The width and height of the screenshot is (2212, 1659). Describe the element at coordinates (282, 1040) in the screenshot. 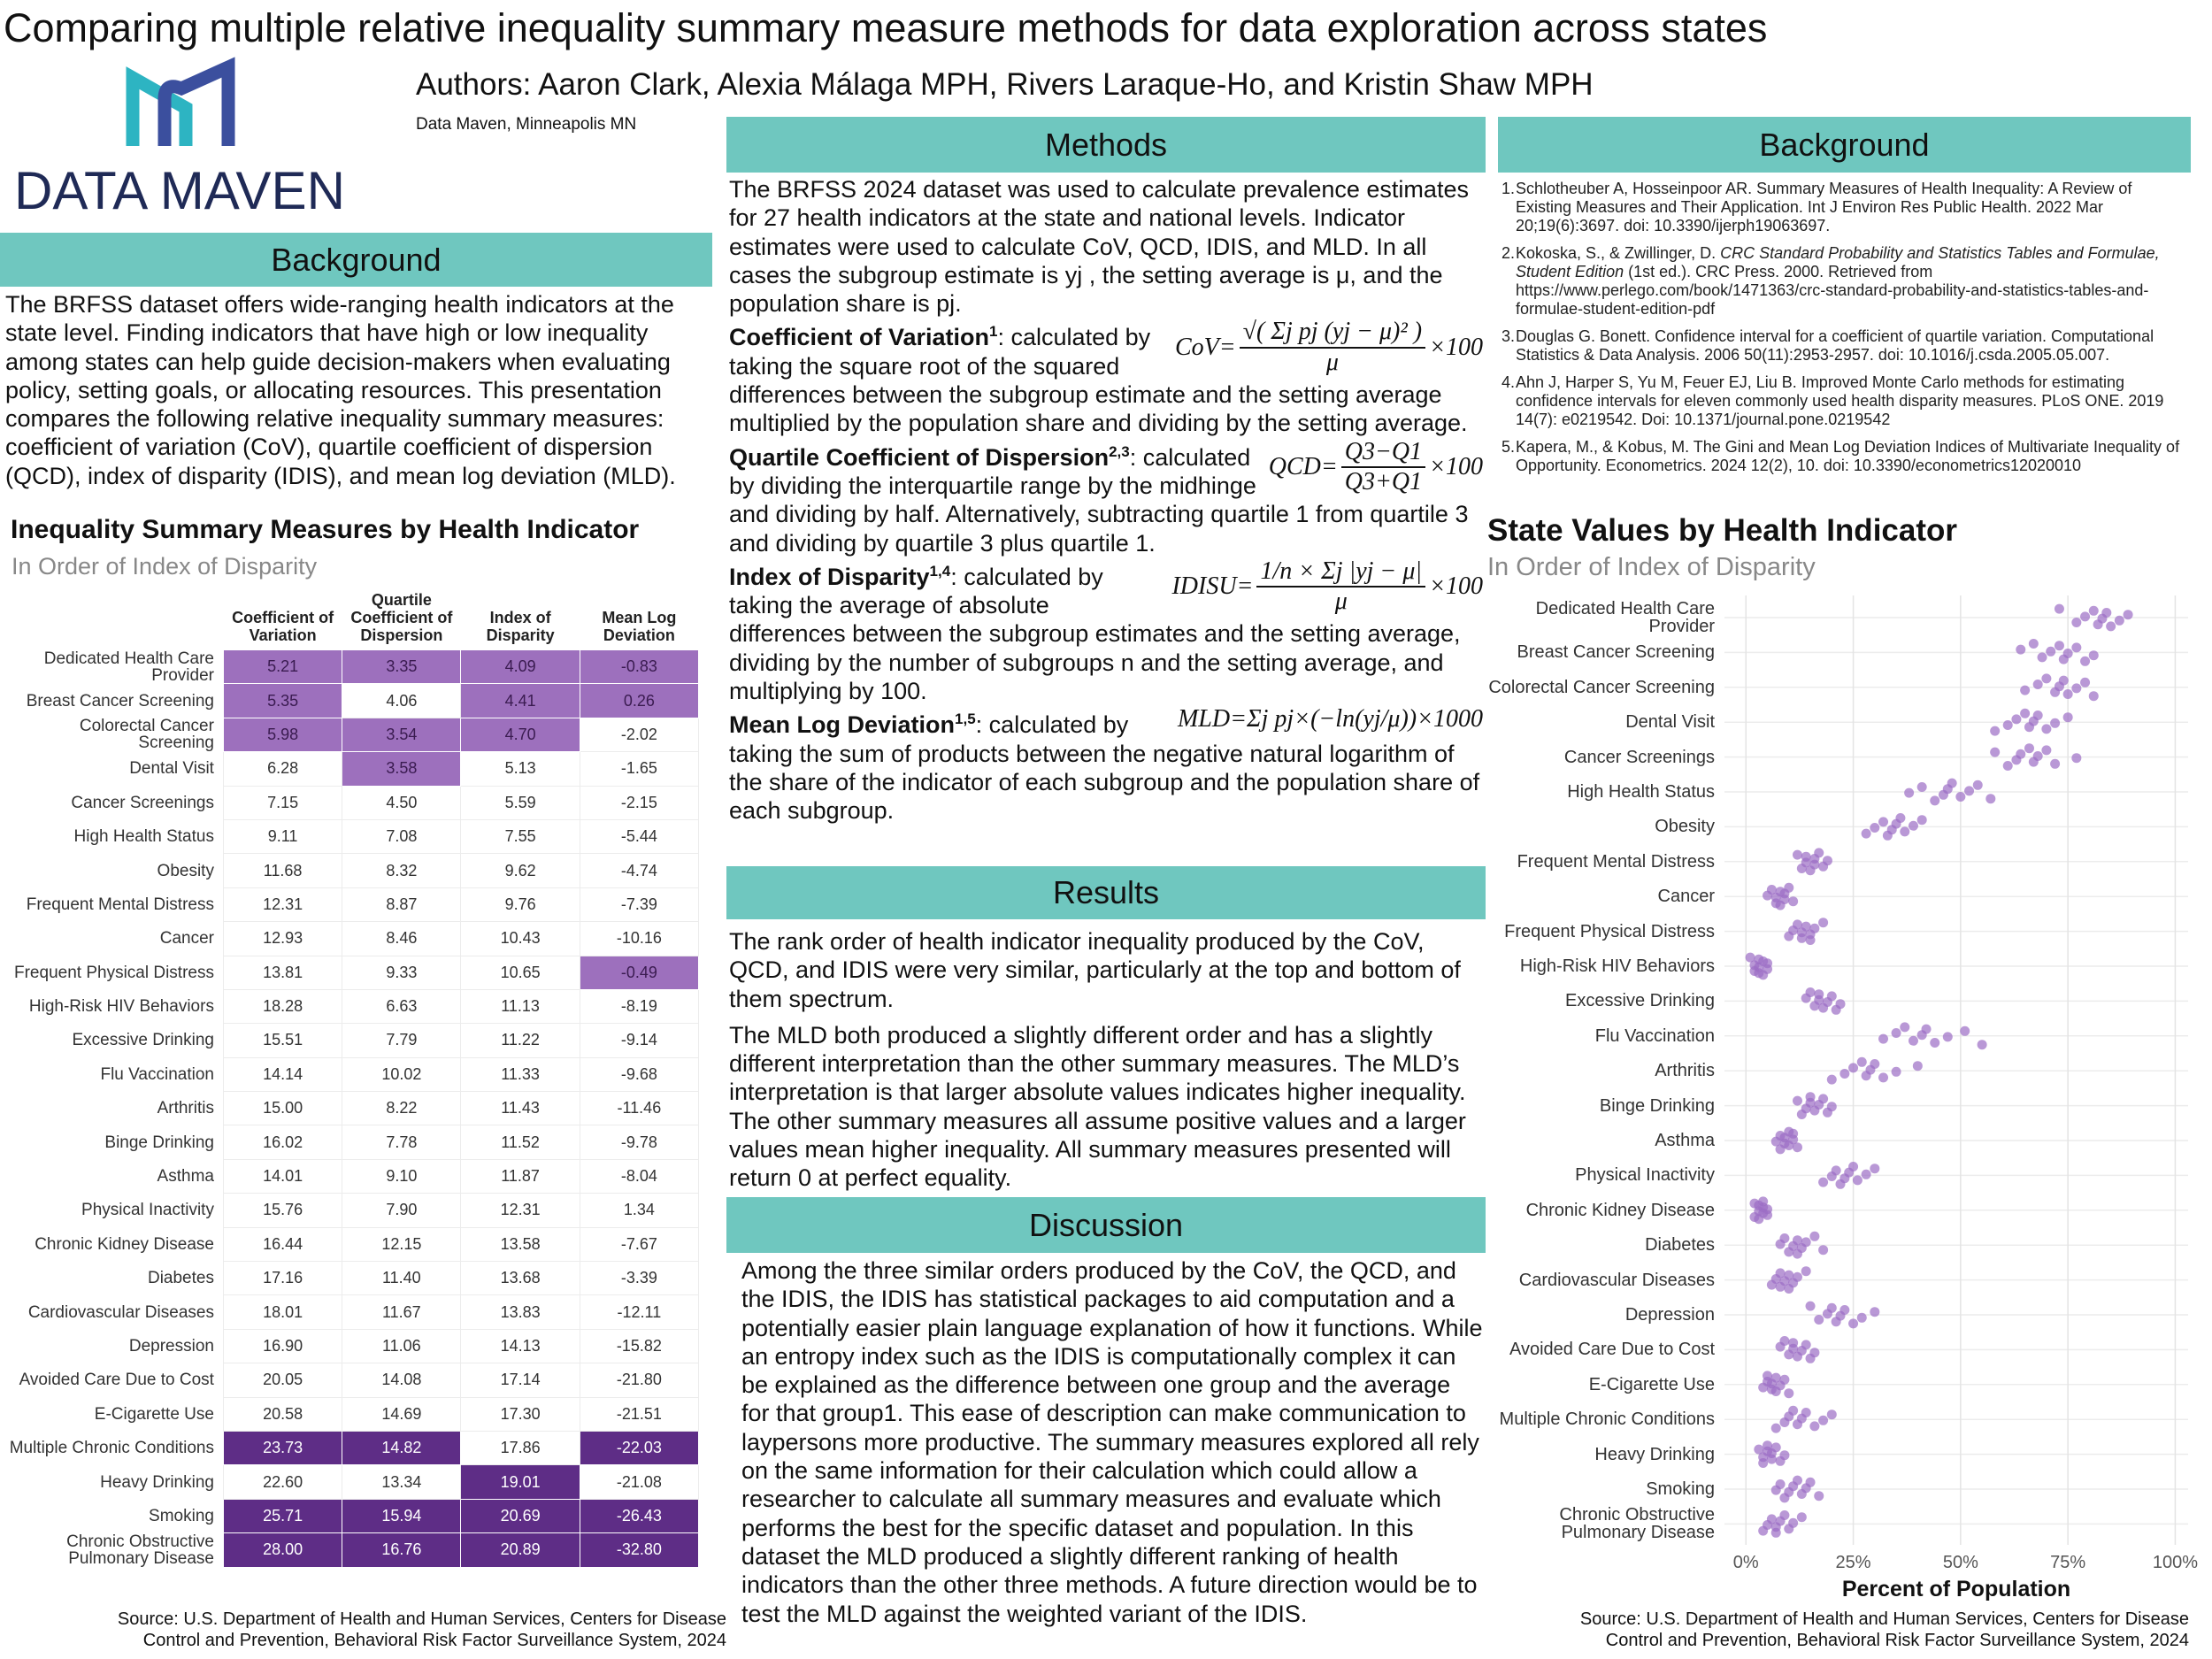

I see `table-cell: 15.51` at that location.